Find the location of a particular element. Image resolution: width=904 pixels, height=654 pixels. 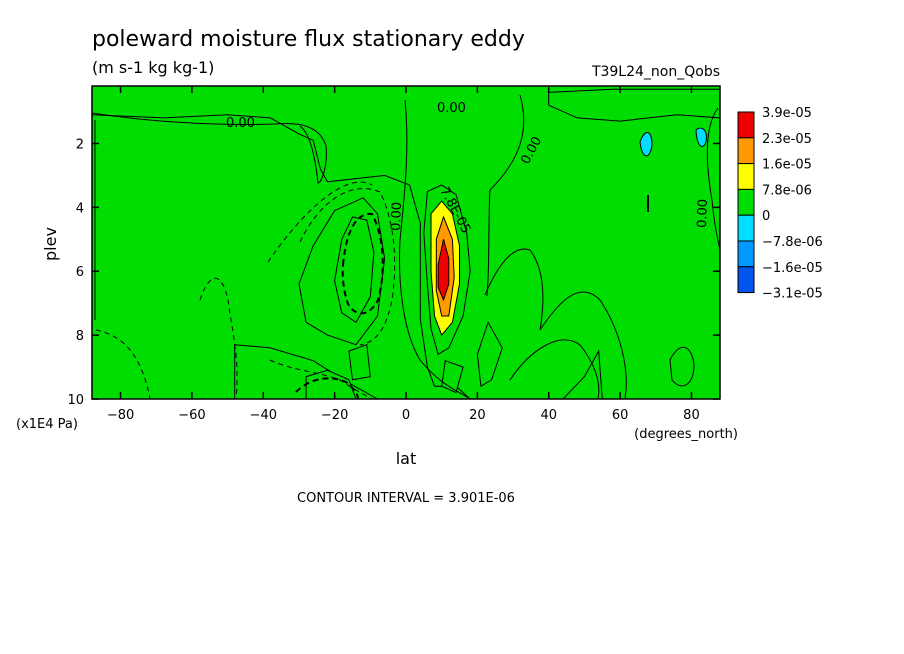

zero-contour-line-north is located at coordinates (505, 195).